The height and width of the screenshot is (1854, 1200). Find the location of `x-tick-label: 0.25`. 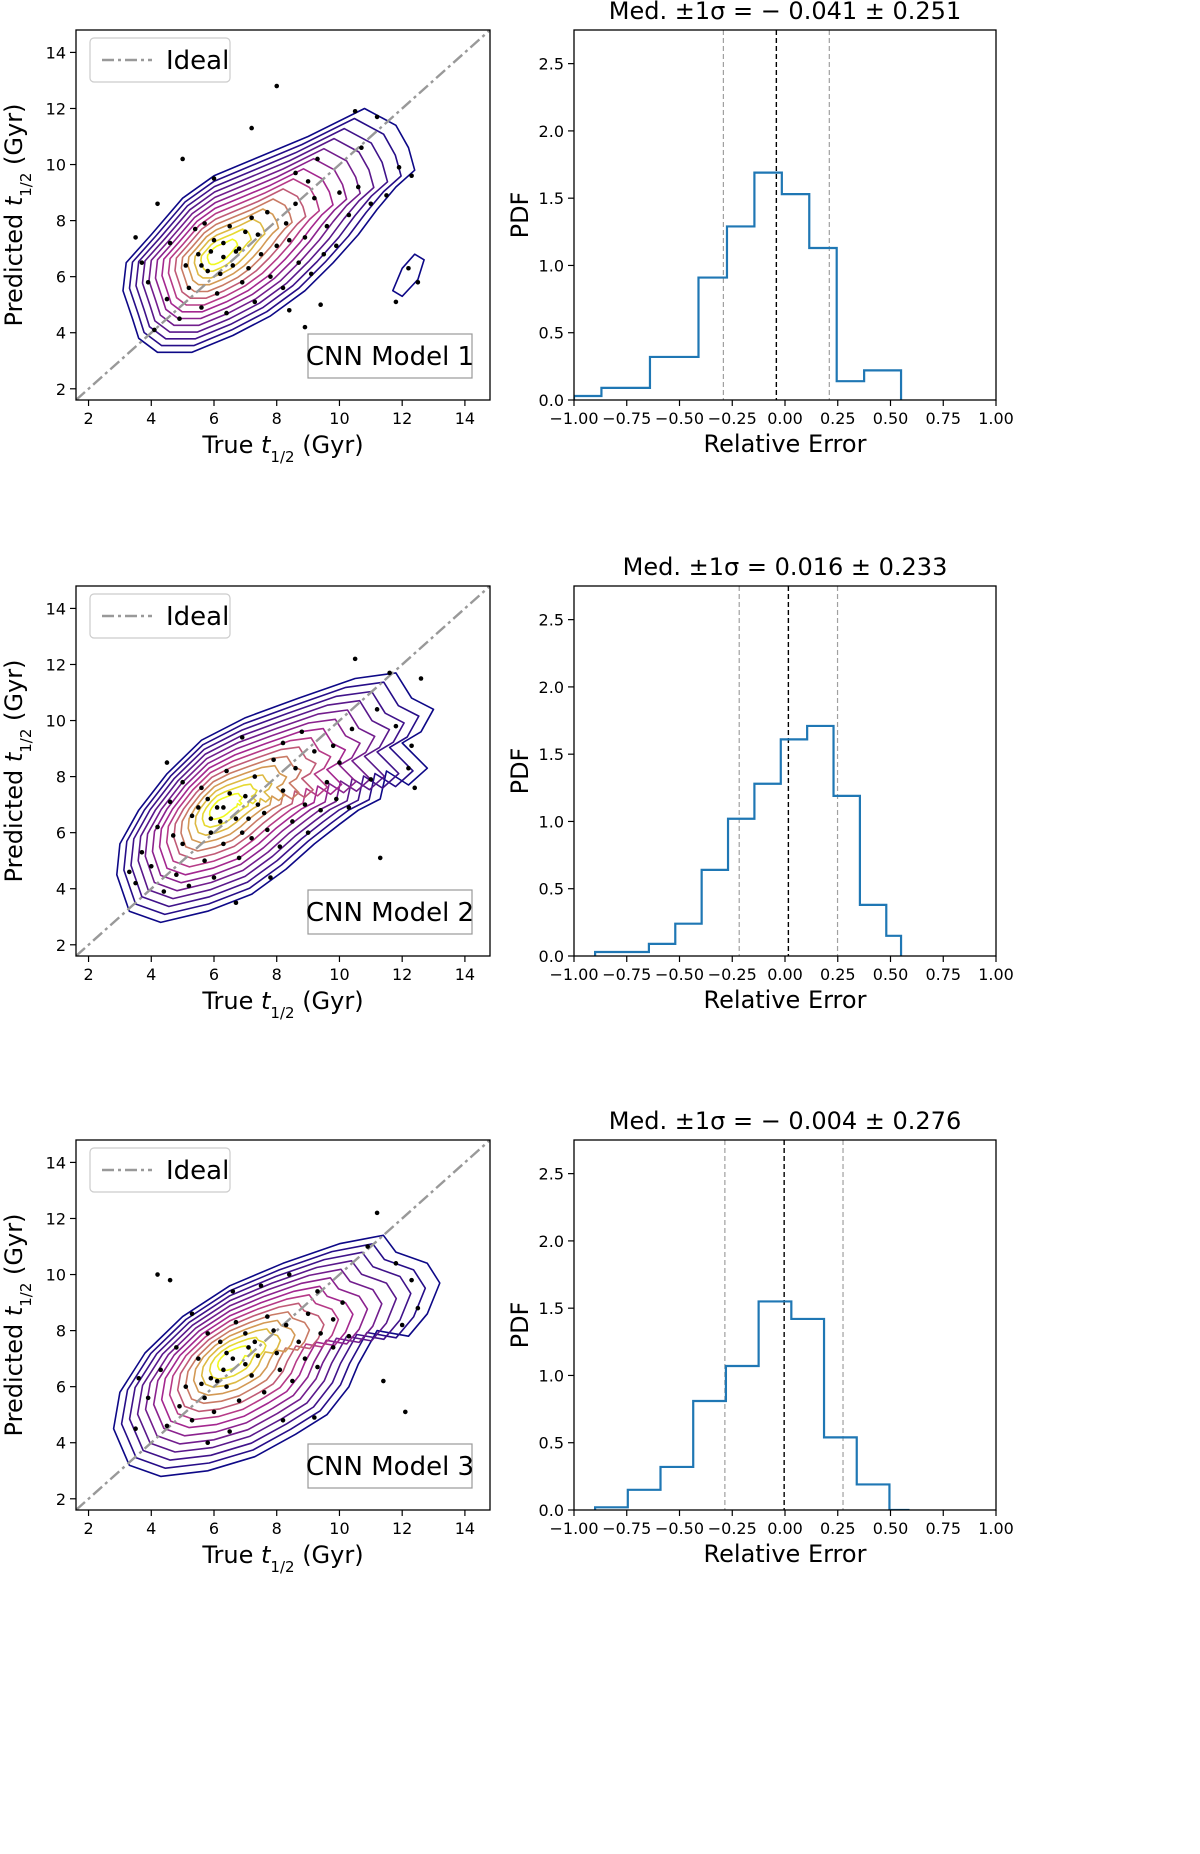

x-tick-label: 0.25 is located at coordinates (838, 974).